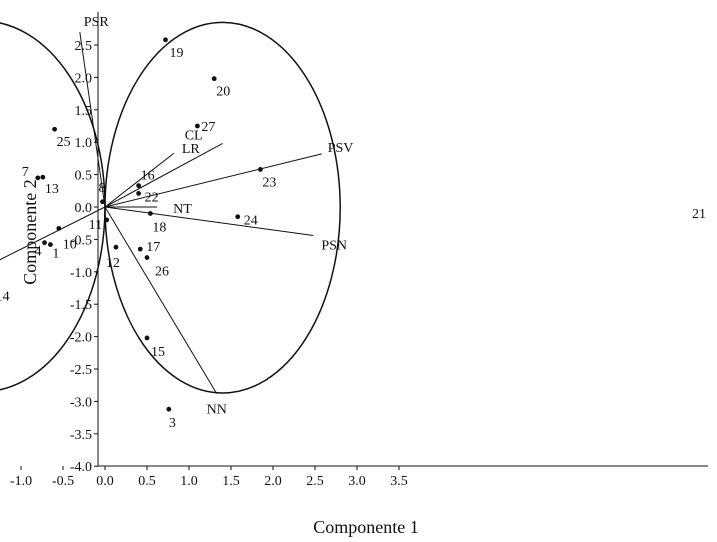 The width and height of the screenshot is (717, 542). I want to click on point-label-20: 20, so click(223, 92).